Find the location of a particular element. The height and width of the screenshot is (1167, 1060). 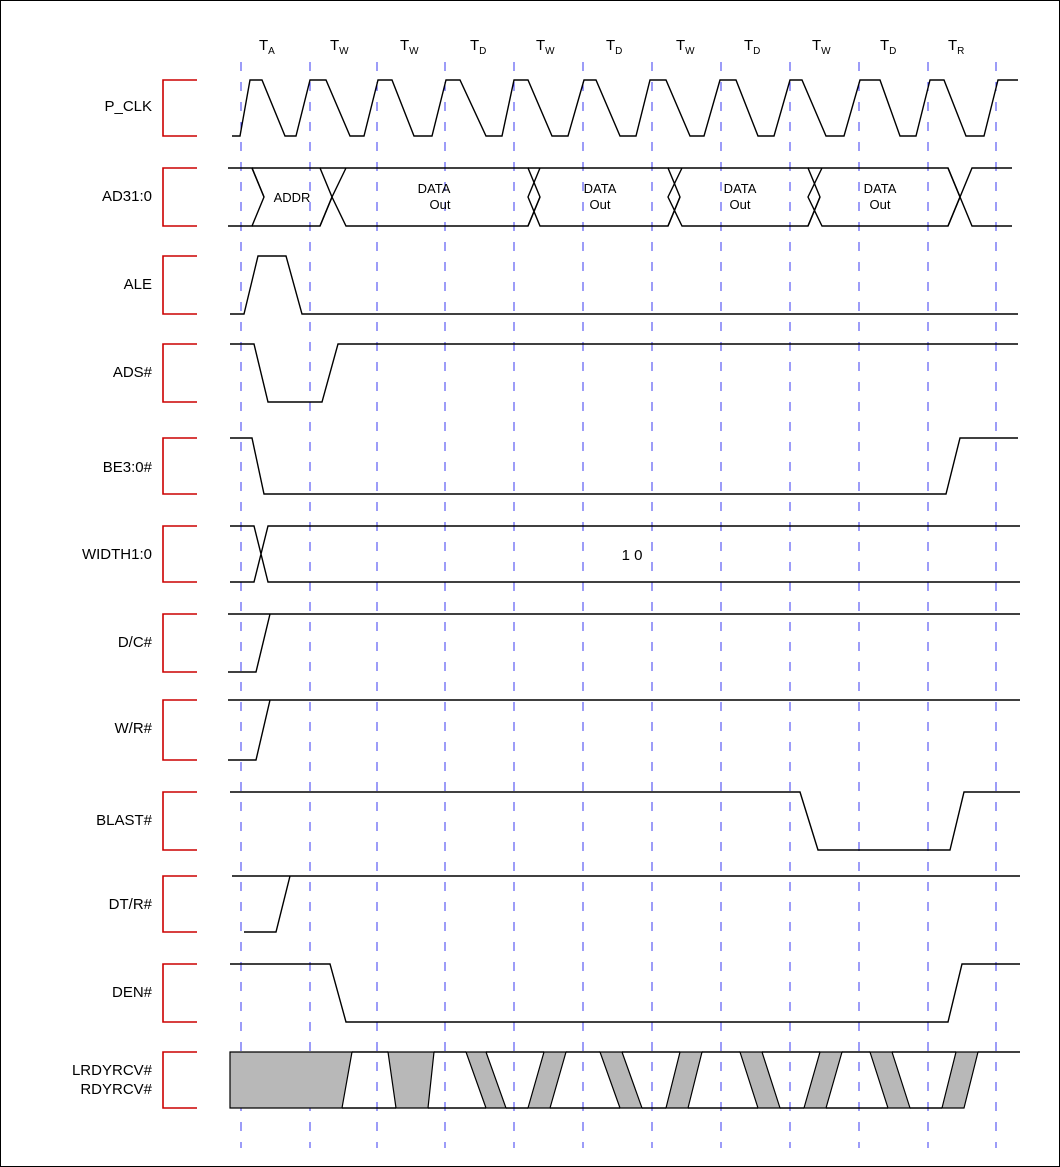

bracket-be30 is located at coordinates (179, 466).